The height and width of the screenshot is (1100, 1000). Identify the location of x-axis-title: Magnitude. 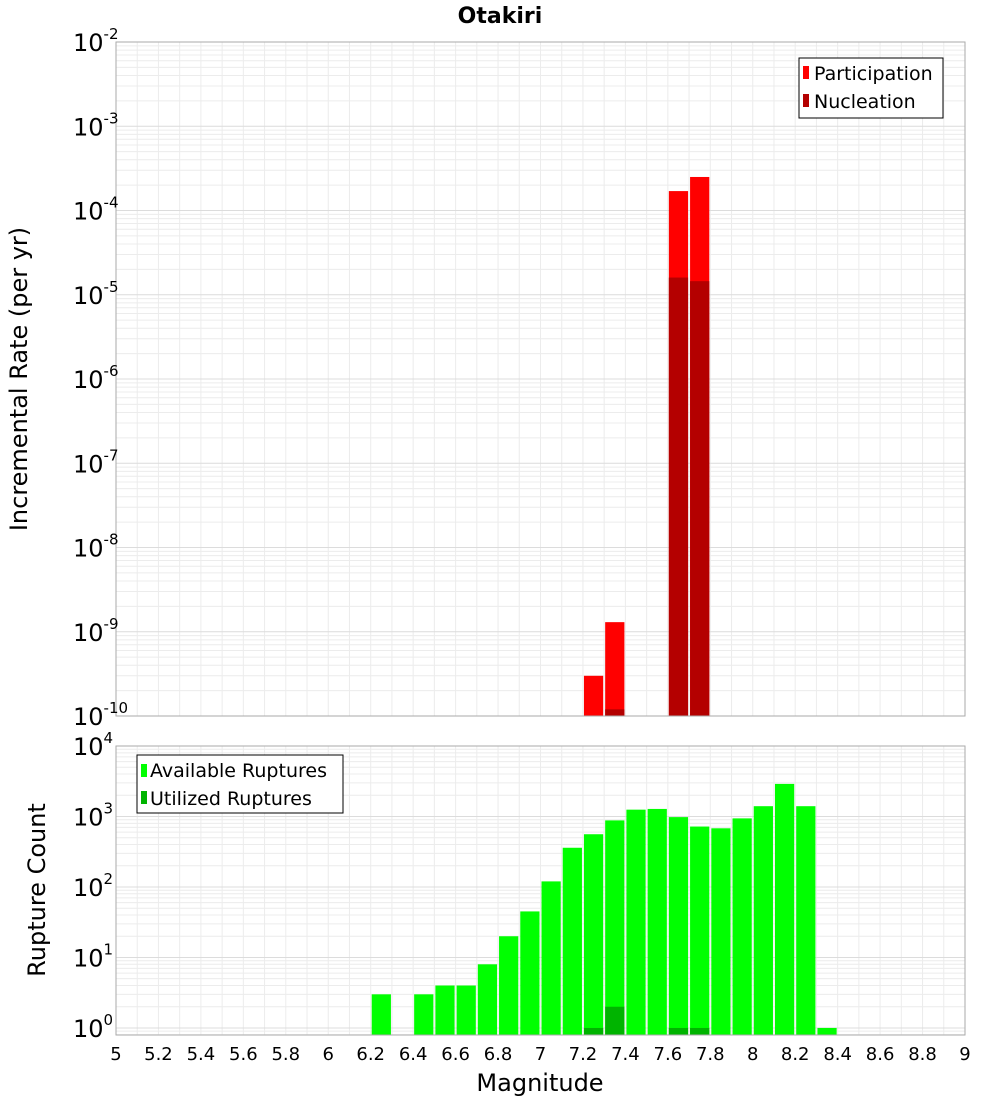
(539, 1083).